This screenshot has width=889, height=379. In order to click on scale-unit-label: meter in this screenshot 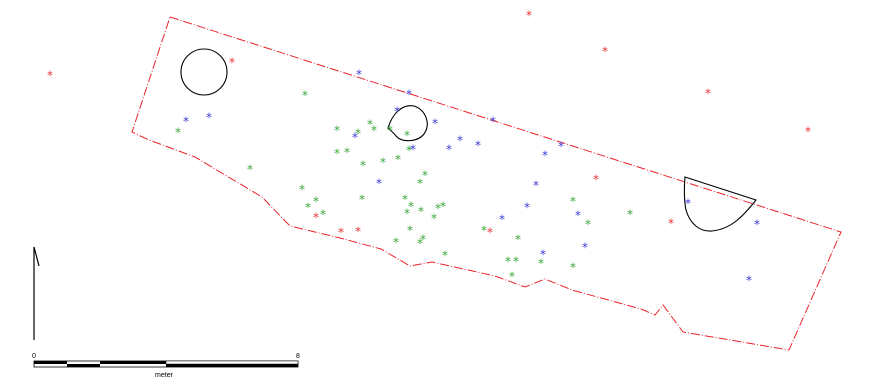, I will do `click(164, 375)`.